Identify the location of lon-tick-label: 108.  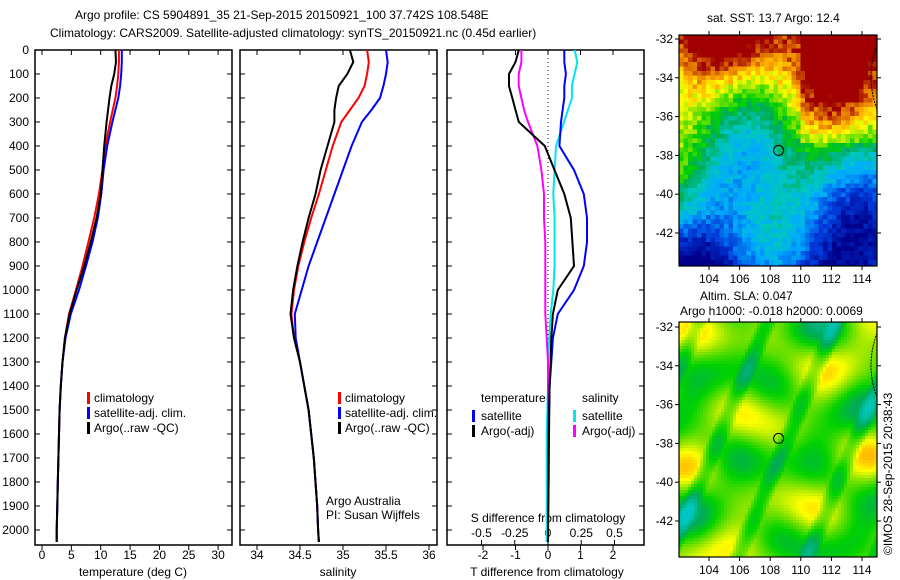
(770, 279).